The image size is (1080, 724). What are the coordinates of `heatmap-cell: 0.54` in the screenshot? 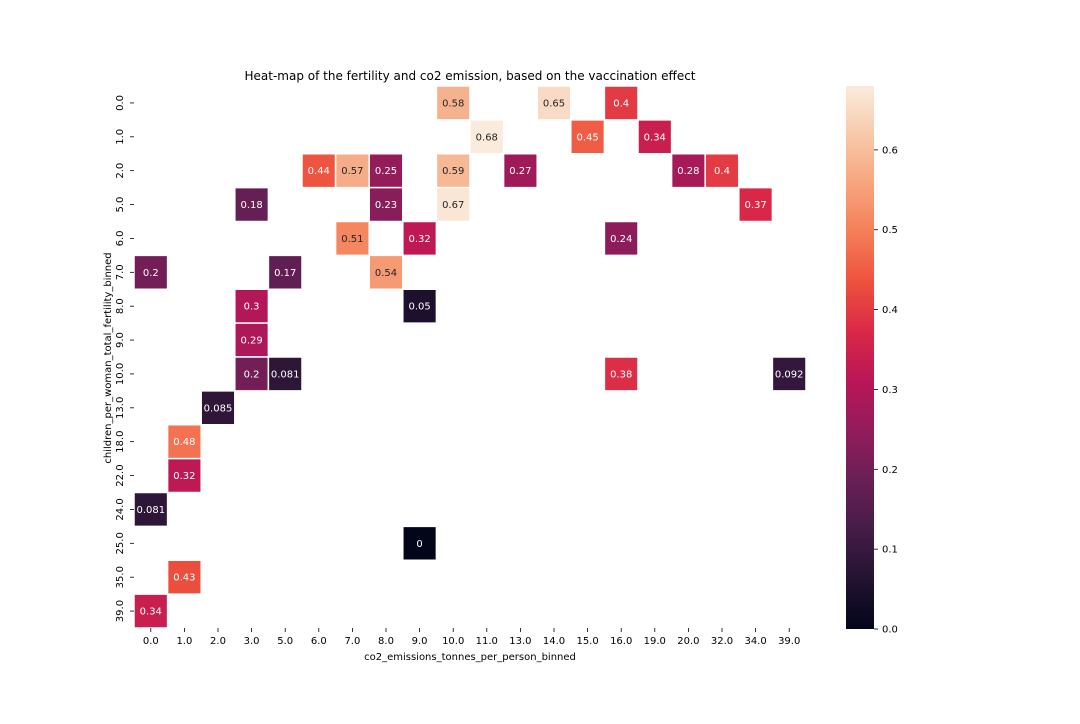 It's located at (386, 272).